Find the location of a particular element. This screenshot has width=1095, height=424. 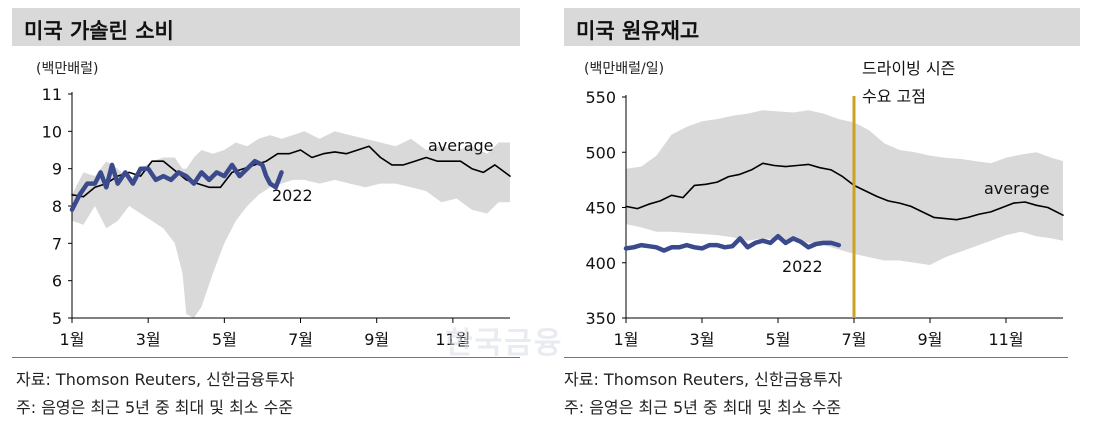

watermark: 한국금융 is located at coordinates (504, 343).